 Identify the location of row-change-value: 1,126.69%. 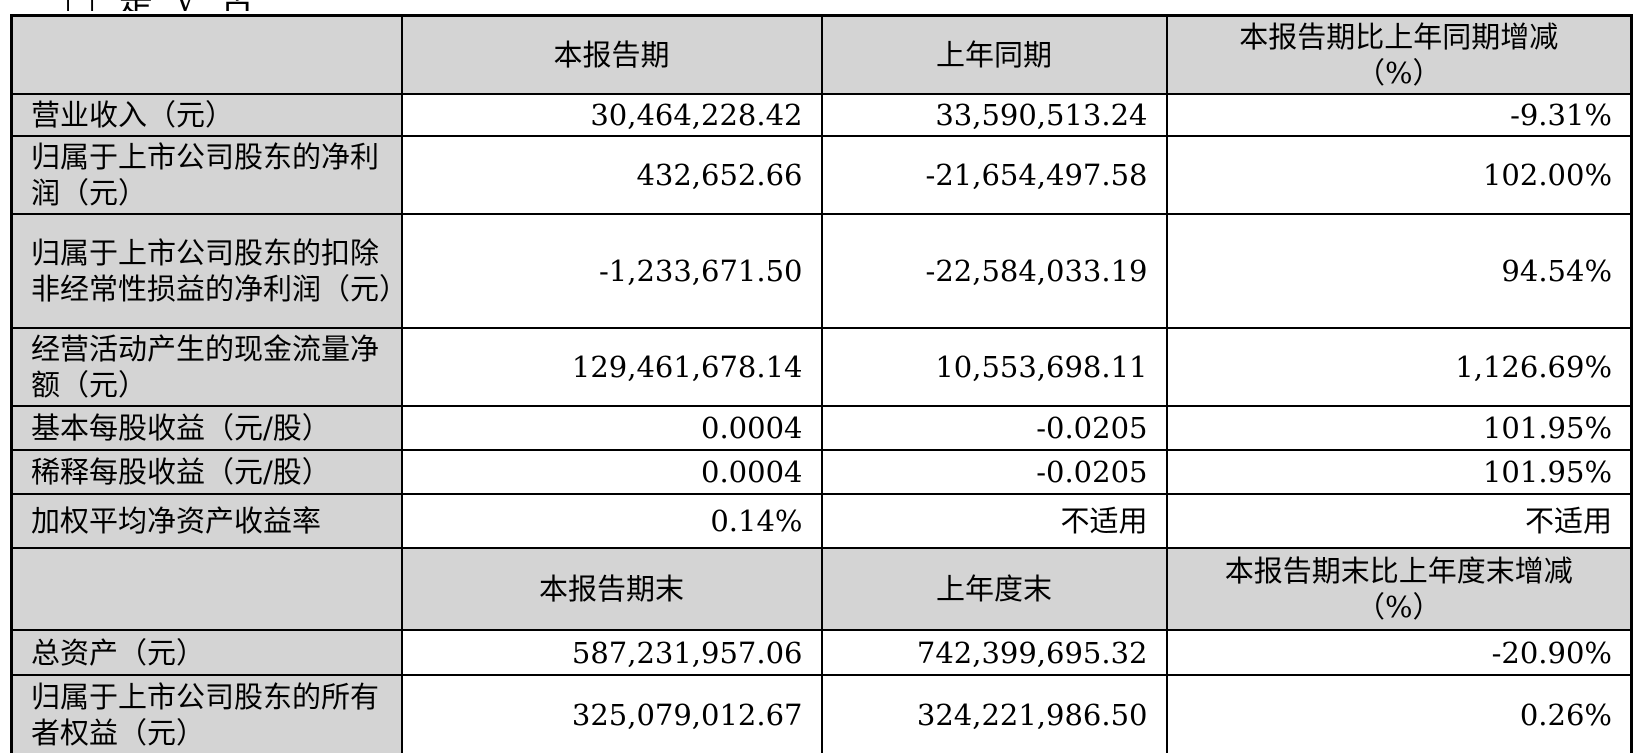
(1399, 367).